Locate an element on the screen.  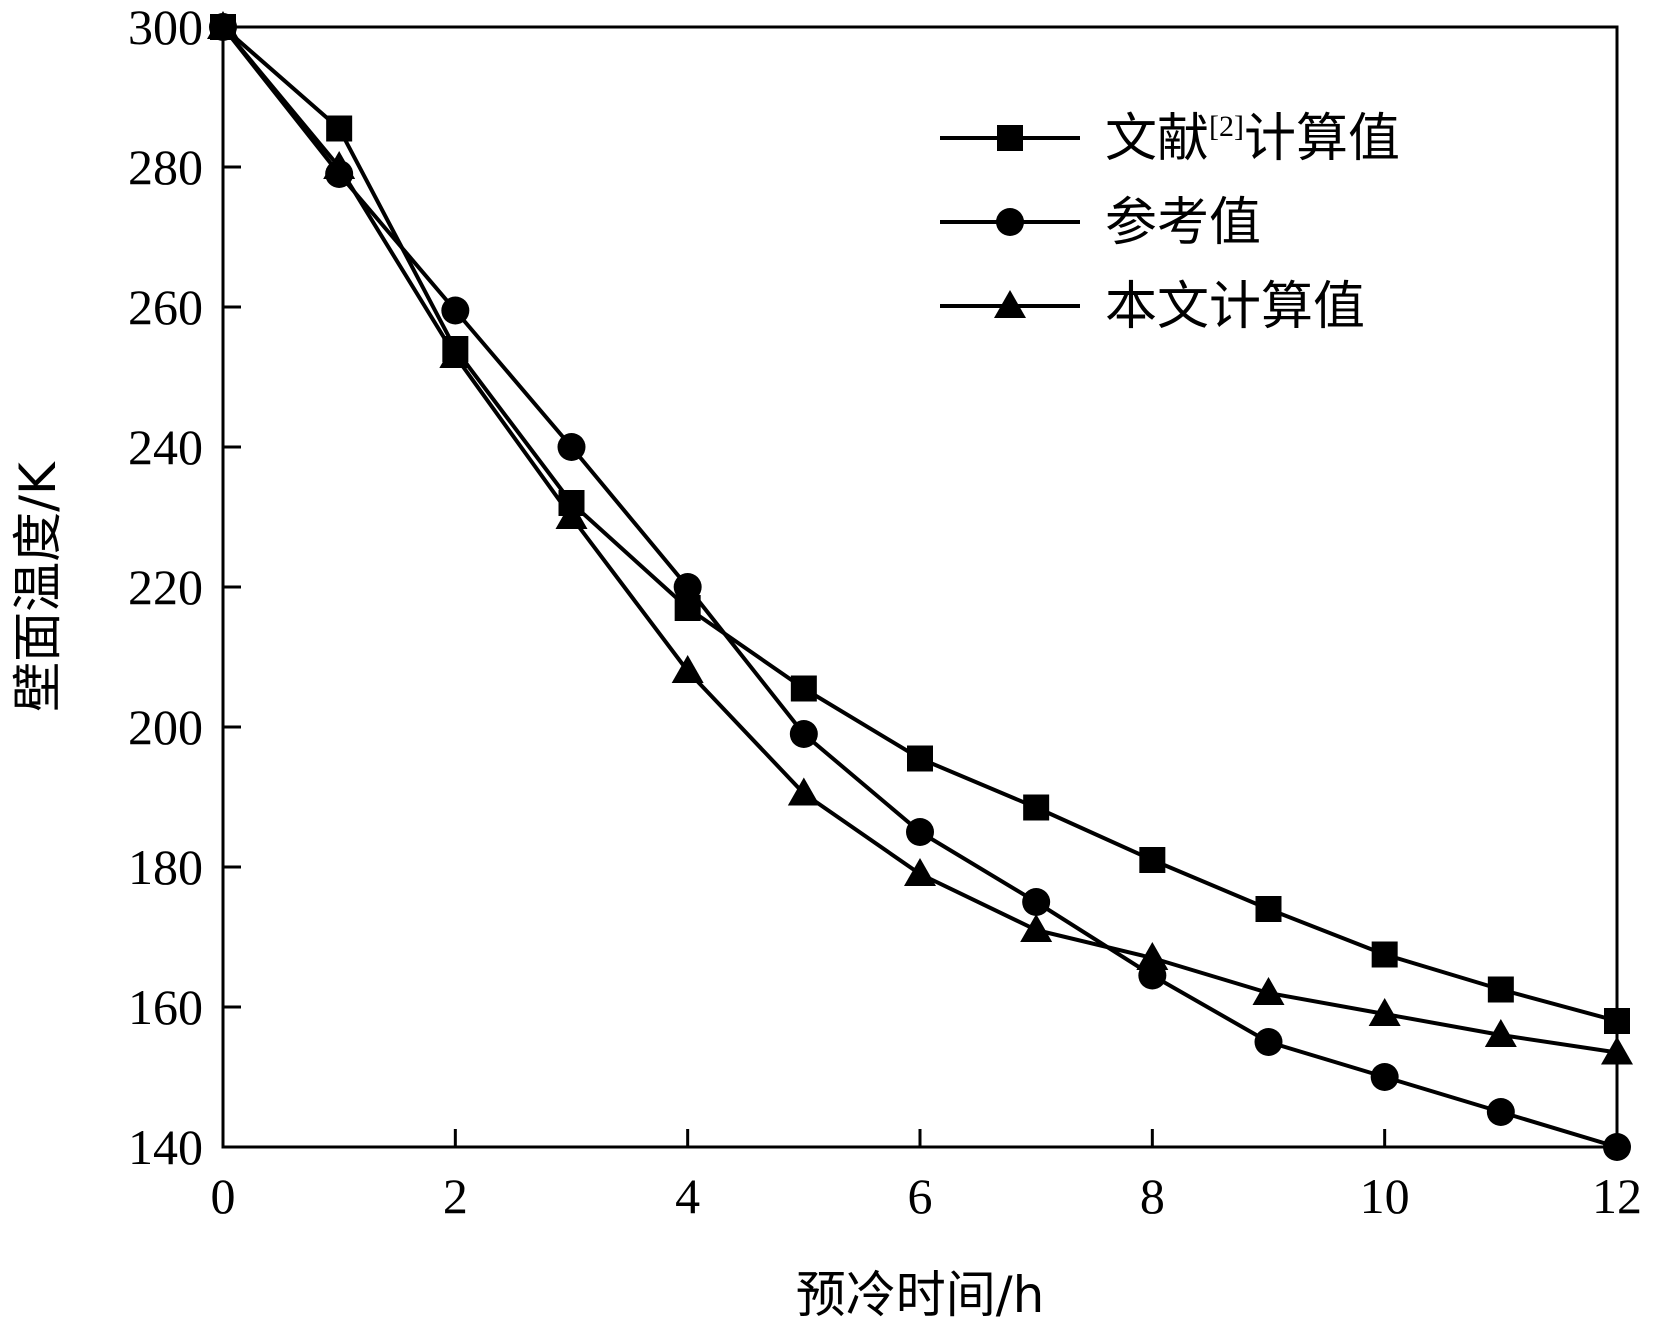
legend-label: 参考值 is located at coordinates (1183, 223).